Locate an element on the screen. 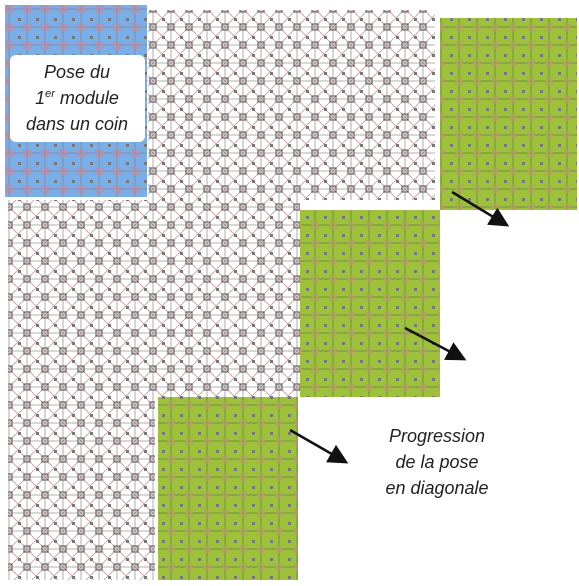 This screenshot has height=586, width=579. label-box is located at coordinates (77, 98).